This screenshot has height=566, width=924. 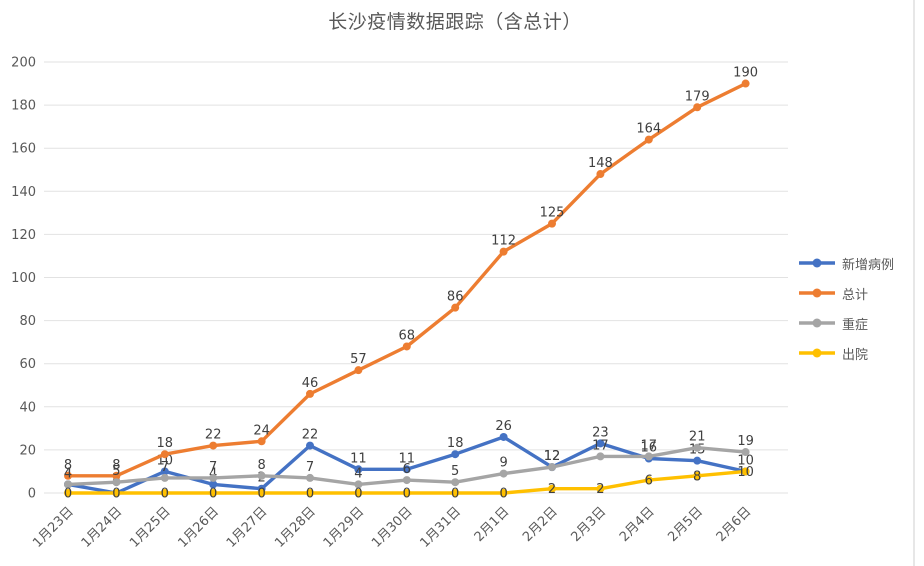 What do you see at coordinates (440, 527) in the screenshot?
I see `x-axis-label: 1月31日` at bounding box center [440, 527].